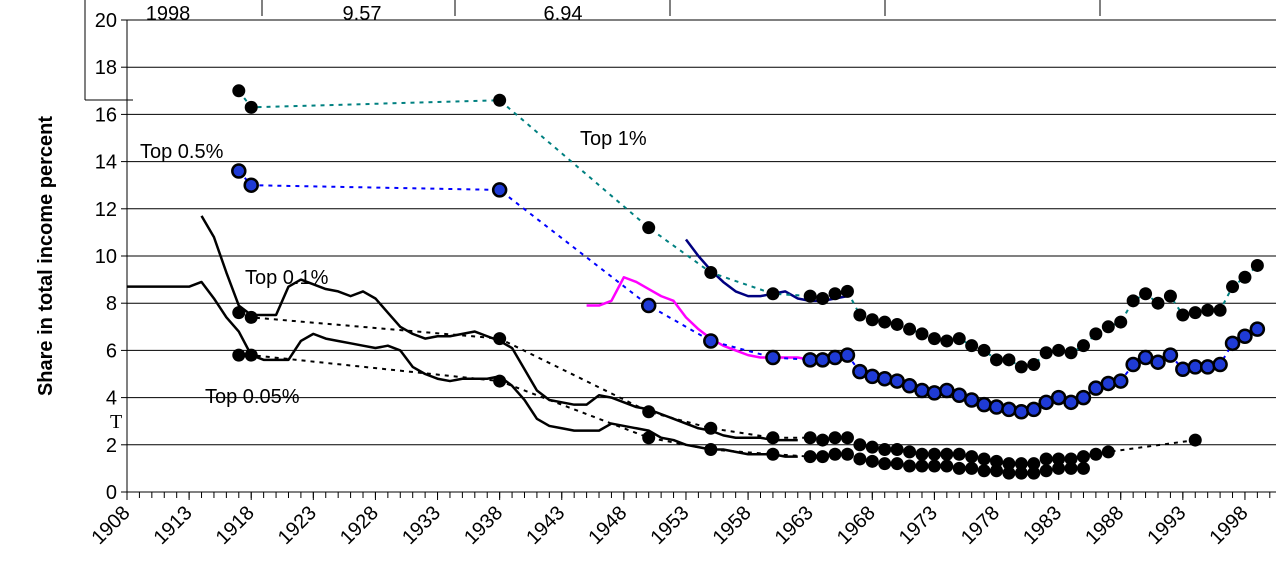 Image resolution: width=1276 pixels, height=587 pixels. I want to click on y-tick-label: 12, so click(106, 210).